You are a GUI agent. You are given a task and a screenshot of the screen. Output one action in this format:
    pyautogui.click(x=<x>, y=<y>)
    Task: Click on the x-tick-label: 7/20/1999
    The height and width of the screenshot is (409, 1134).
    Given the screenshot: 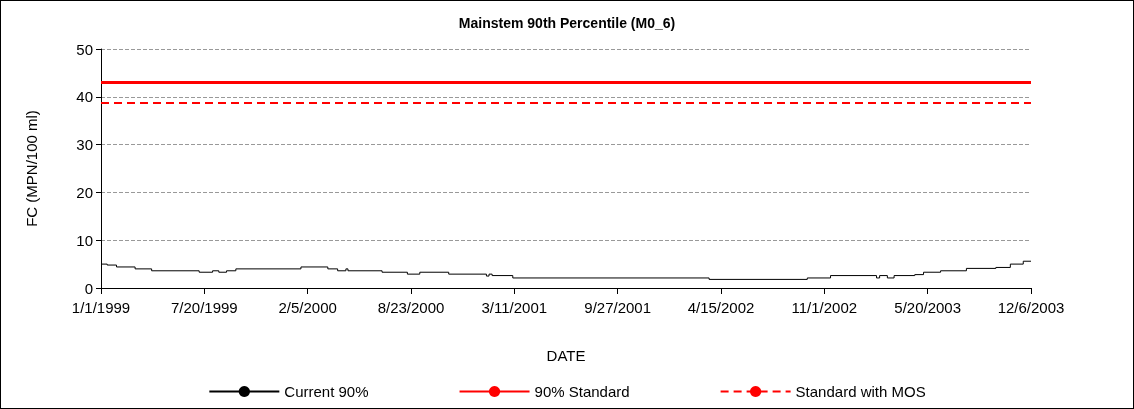 What is the action you would take?
    pyautogui.click(x=204, y=307)
    